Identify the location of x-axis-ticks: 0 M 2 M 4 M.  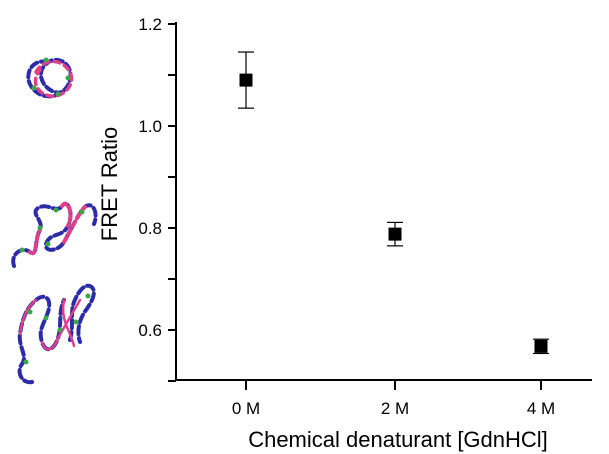
(393, 399).